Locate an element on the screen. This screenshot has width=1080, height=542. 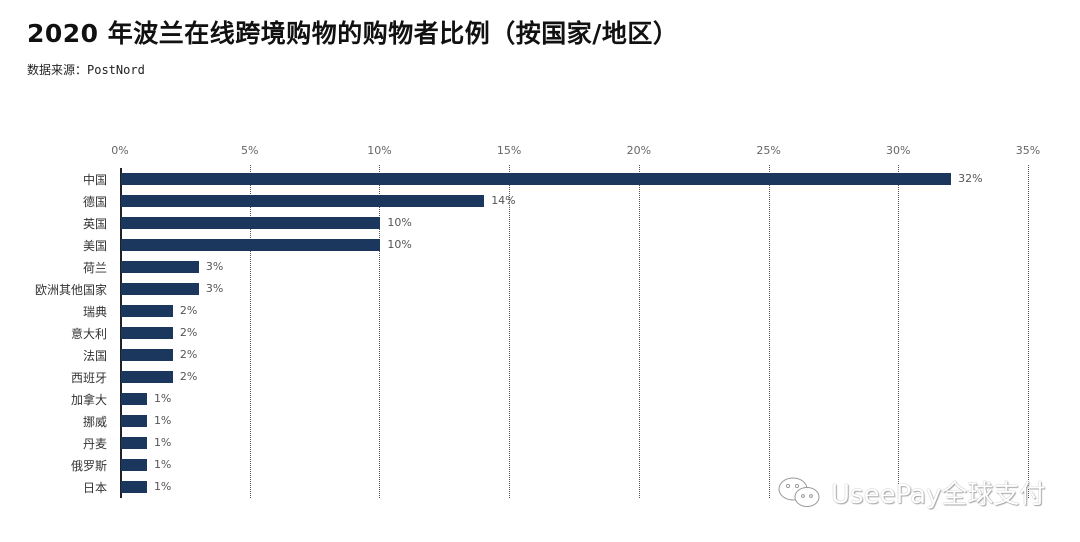
x-tick-label: 35% is located at coordinates (1028, 150).